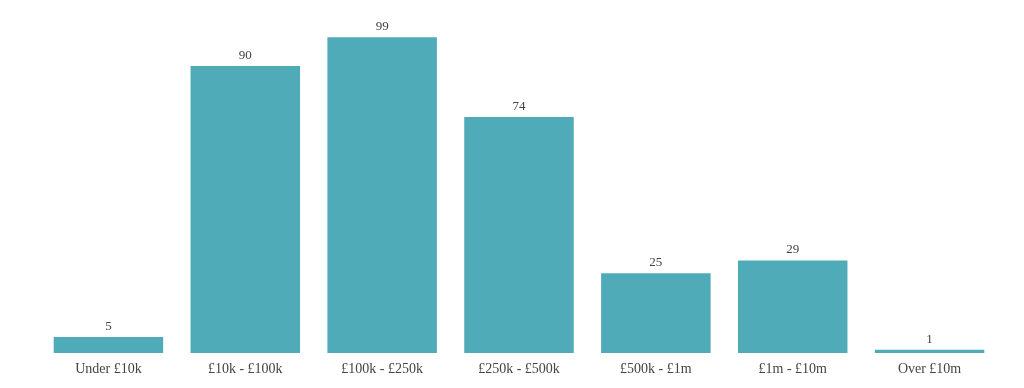  I want to click on data-label: 90, so click(245, 54).